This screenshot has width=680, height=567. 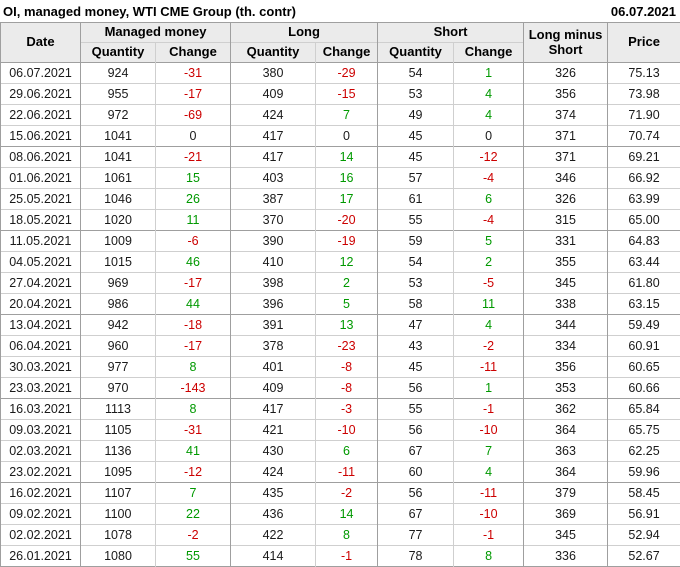 What do you see at coordinates (118, 346) in the screenshot?
I see `managed-quantity-cell: 960` at bounding box center [118, 346].